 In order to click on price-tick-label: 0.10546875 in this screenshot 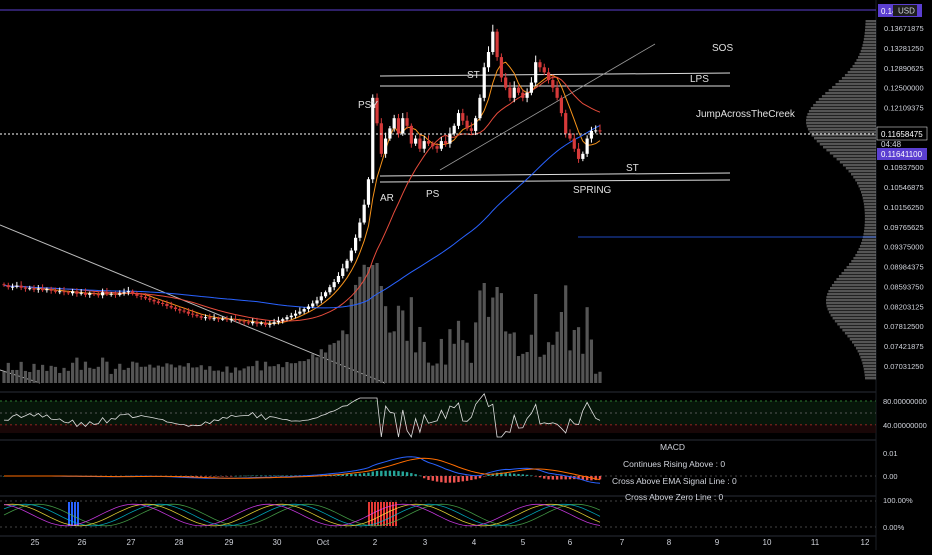, I will do `click(904, 187)`.